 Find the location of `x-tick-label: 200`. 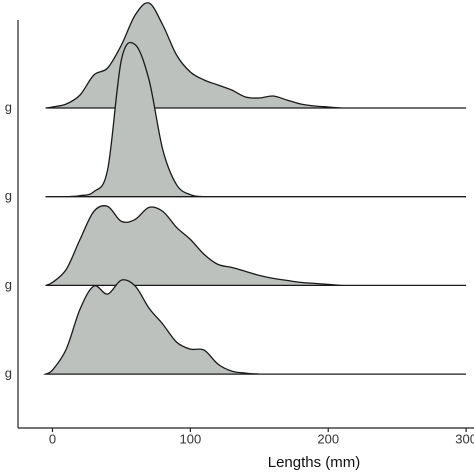

x-tick-label: 200 is located at coordinates (328, 438).